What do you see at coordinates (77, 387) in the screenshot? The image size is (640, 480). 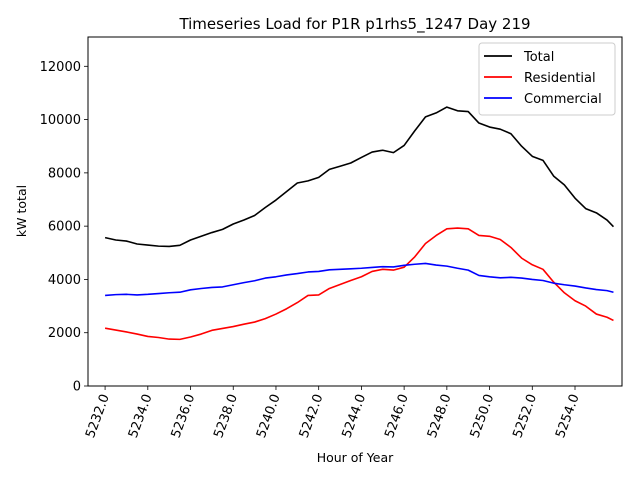 I see `y-tick-label: 0` at bounding box center [77, 387].